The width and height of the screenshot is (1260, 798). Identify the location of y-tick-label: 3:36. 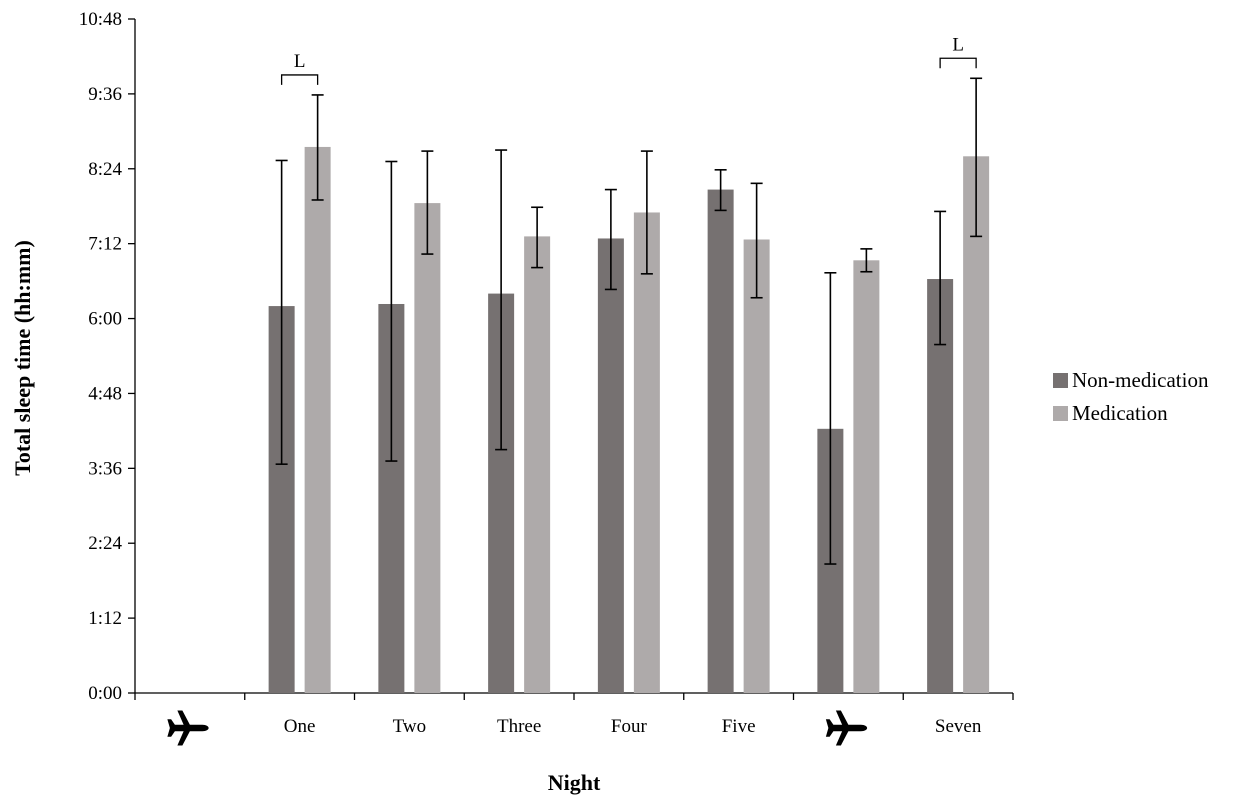
(105, 468).